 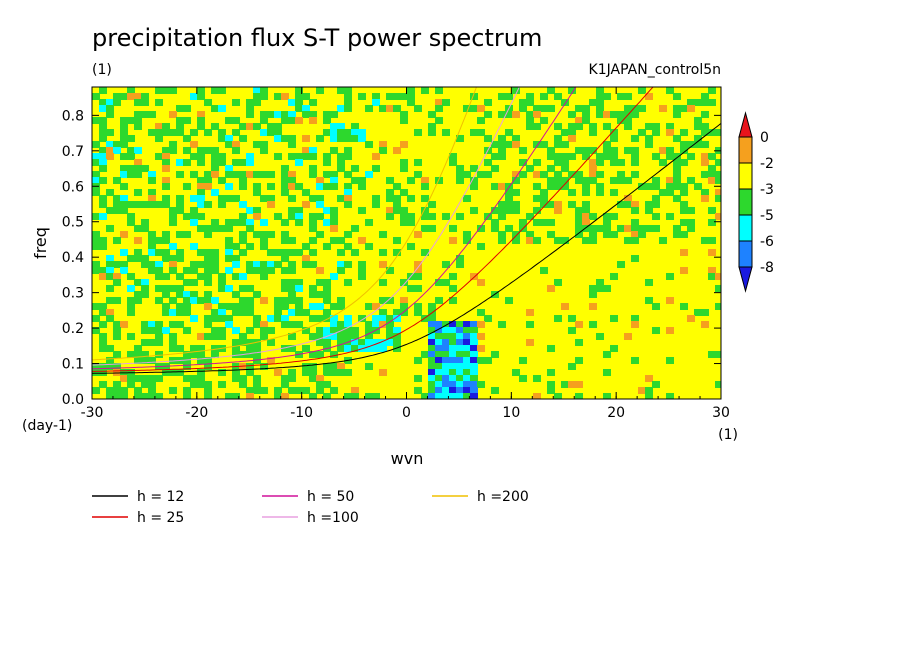 I want to click on colorbar-label: 0, so click(x=764, y=138).